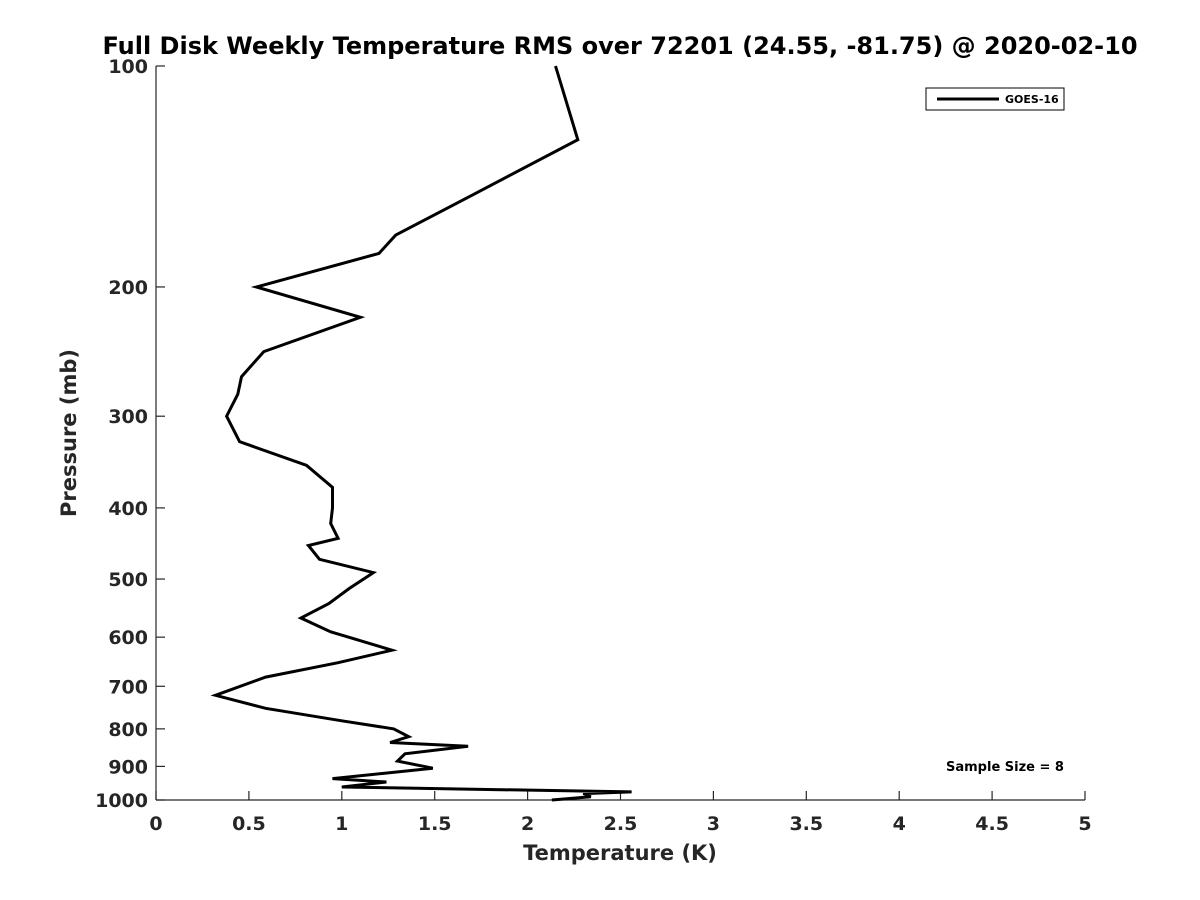 This screenshot has height=900, width=1200. Describe the element at coordinates (1084, 824) in the screenshot. I see `x-tick-label: 5` at that location.